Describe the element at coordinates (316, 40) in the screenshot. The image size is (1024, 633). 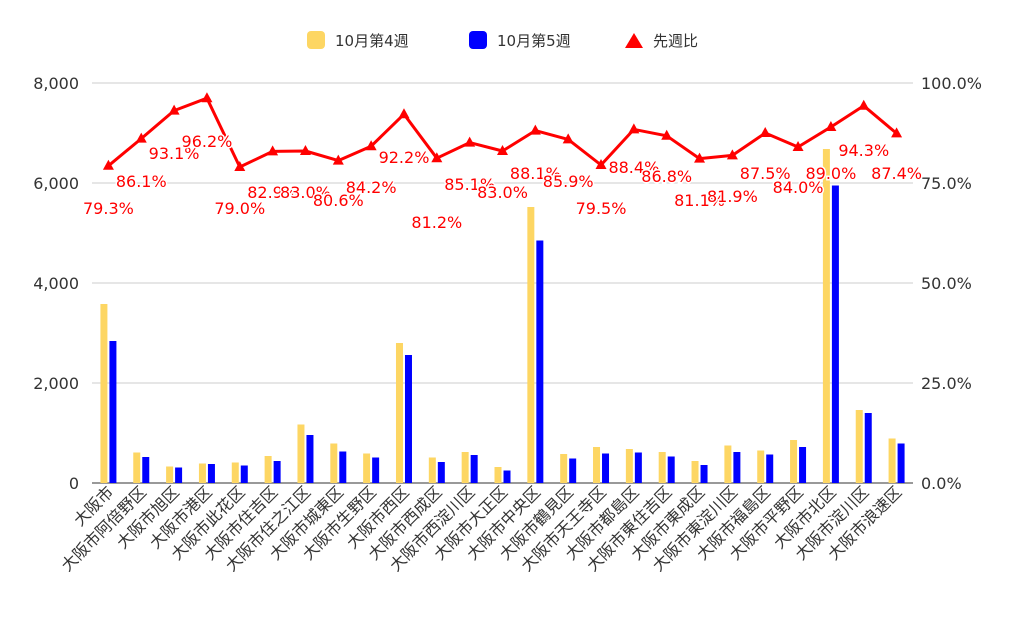
I see `legend-swatch-week4` at that location.